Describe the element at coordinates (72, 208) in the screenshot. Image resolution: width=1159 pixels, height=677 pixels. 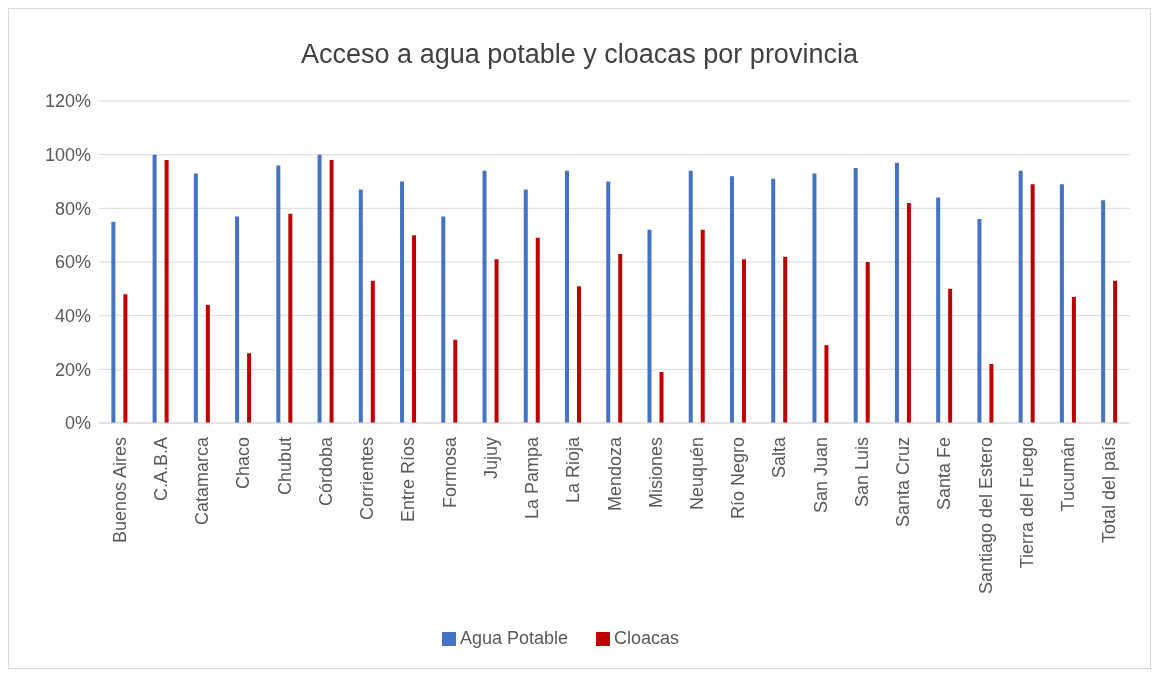
I see `y-tick-label: 80%` at that location.